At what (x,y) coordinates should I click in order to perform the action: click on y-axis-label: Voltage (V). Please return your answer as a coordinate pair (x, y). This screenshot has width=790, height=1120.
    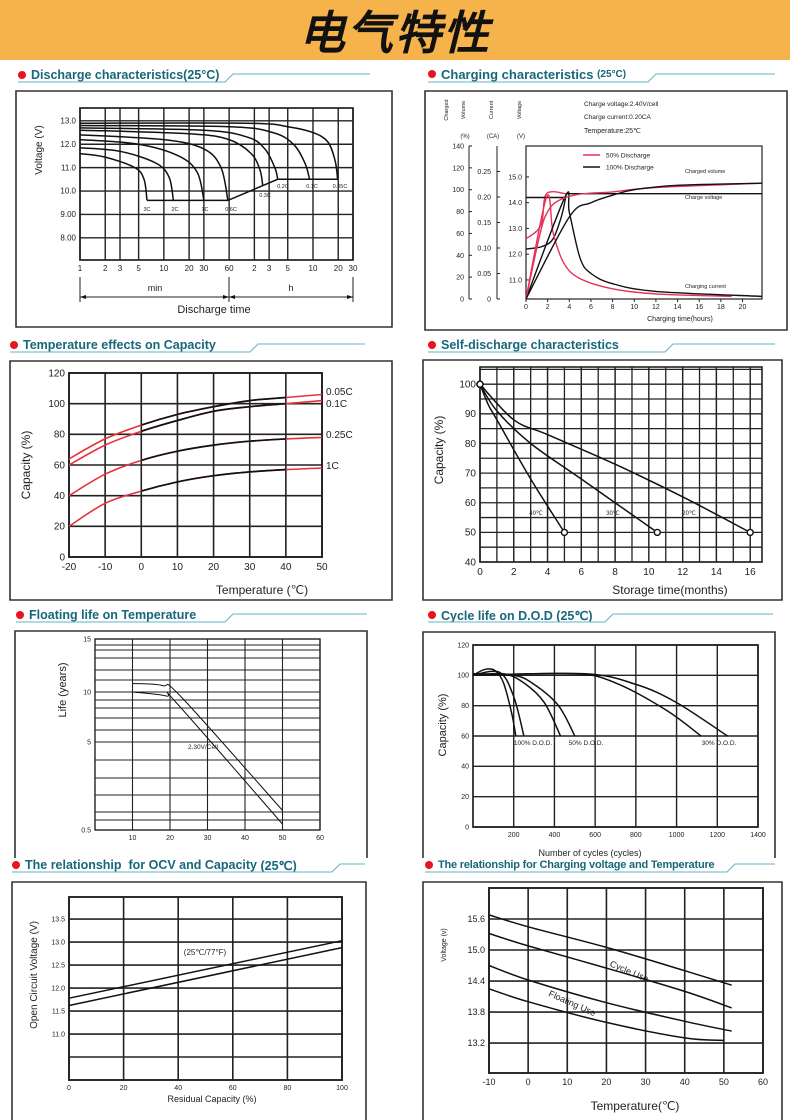
    Looking at the image, I should click on (39, 149).